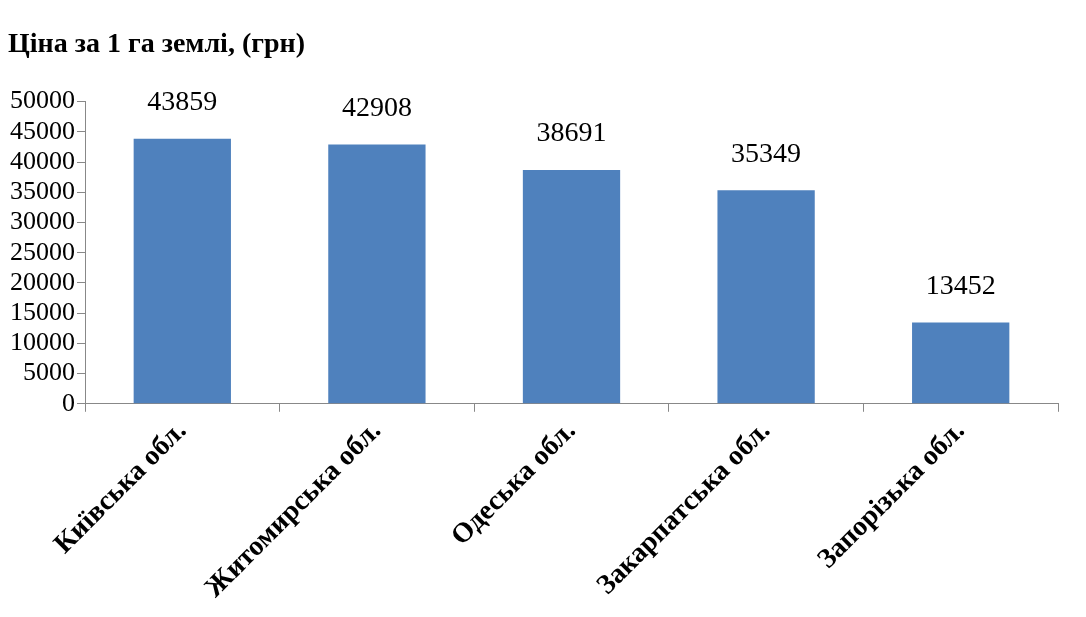 The height and width of the screenshot is (617, 1086). What do you see at coordinates (156, 43) in the screenshot?
I see `chart-title: Ціна за 1 га землі, (грн)` at bounding box center [156, 43].